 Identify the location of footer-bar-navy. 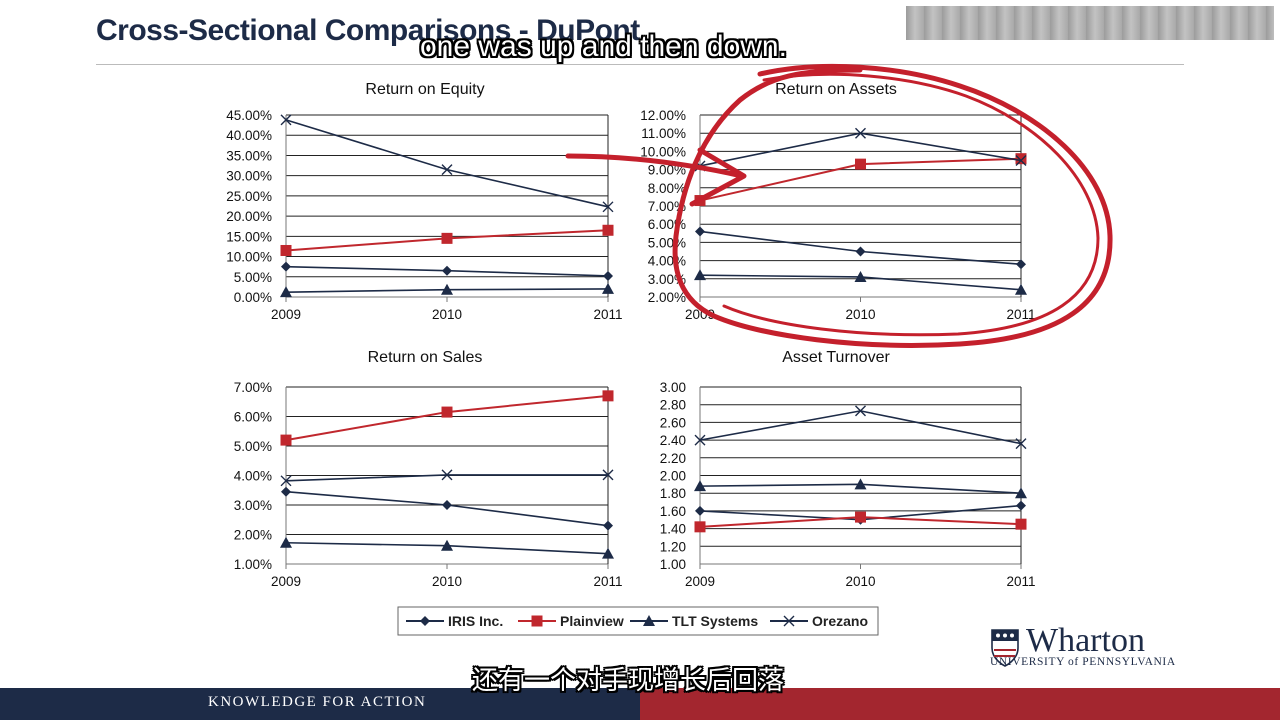
(320, 704).